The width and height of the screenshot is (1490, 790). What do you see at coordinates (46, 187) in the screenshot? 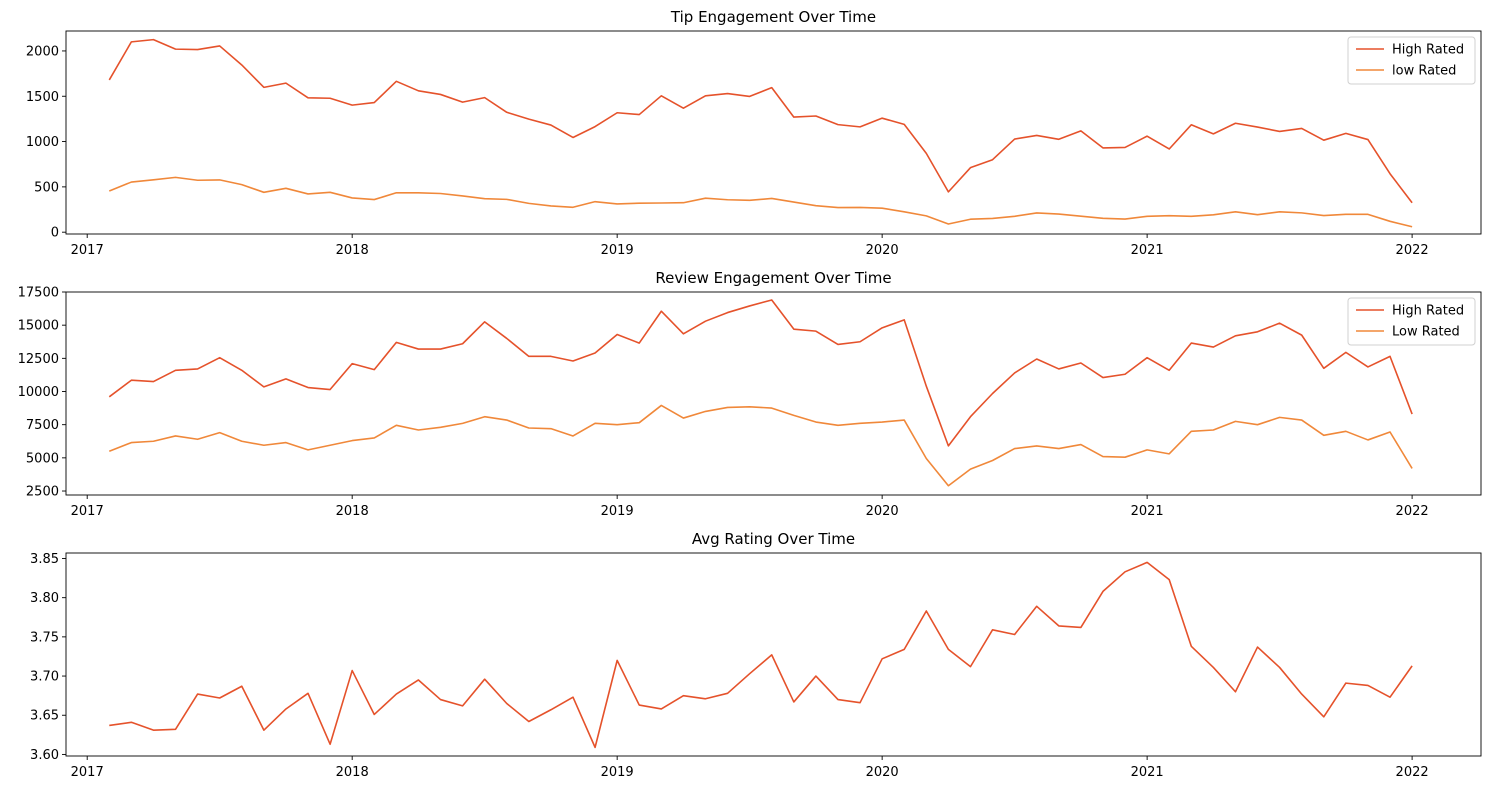
I see `y-tick-label: 500` at bounding box center [46, 187].